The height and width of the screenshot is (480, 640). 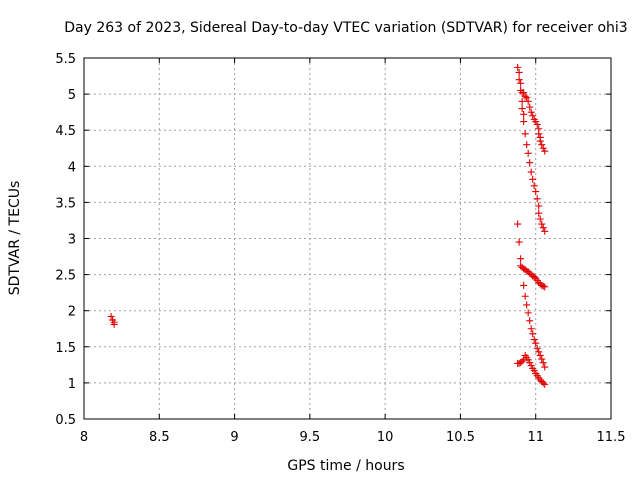 I want to click on series-branch-around-2.5, so click(x=531, y=255).